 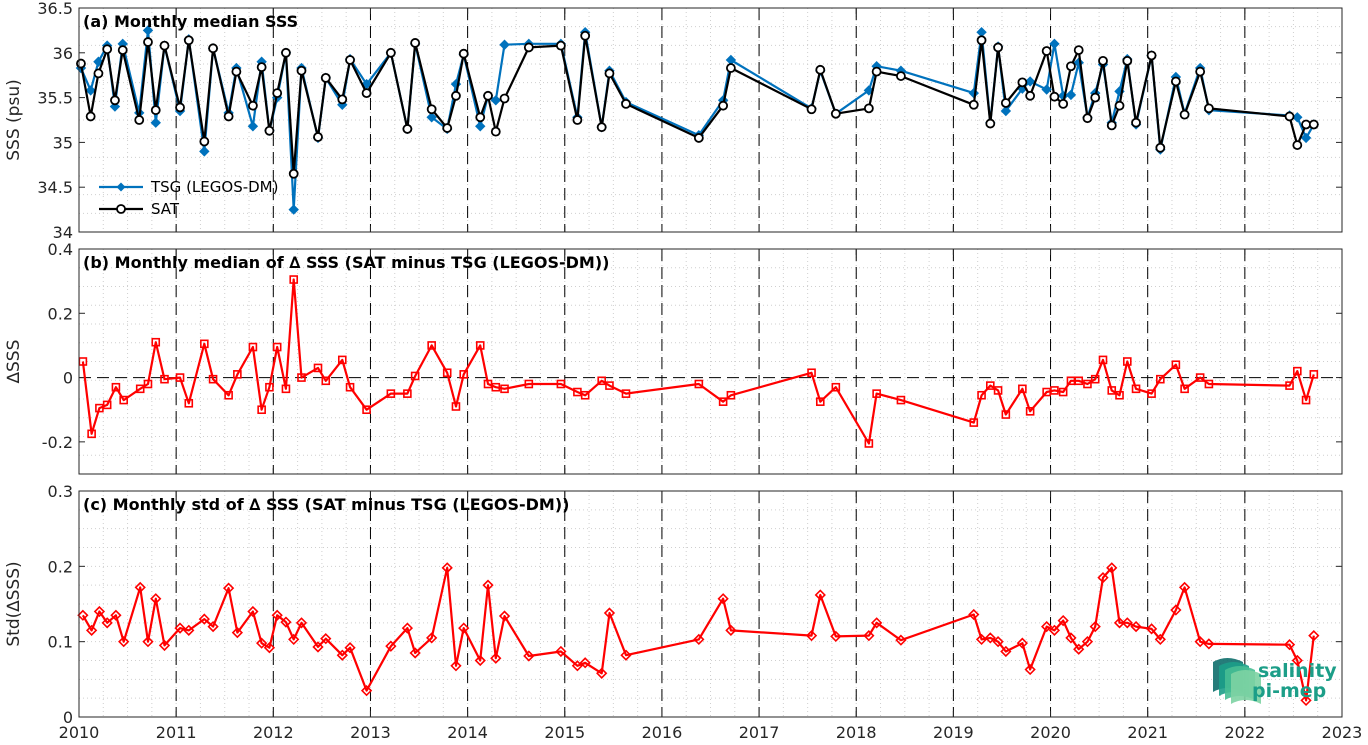 I want to click on x-tick-label: 2015, so click(x=564, y=732).